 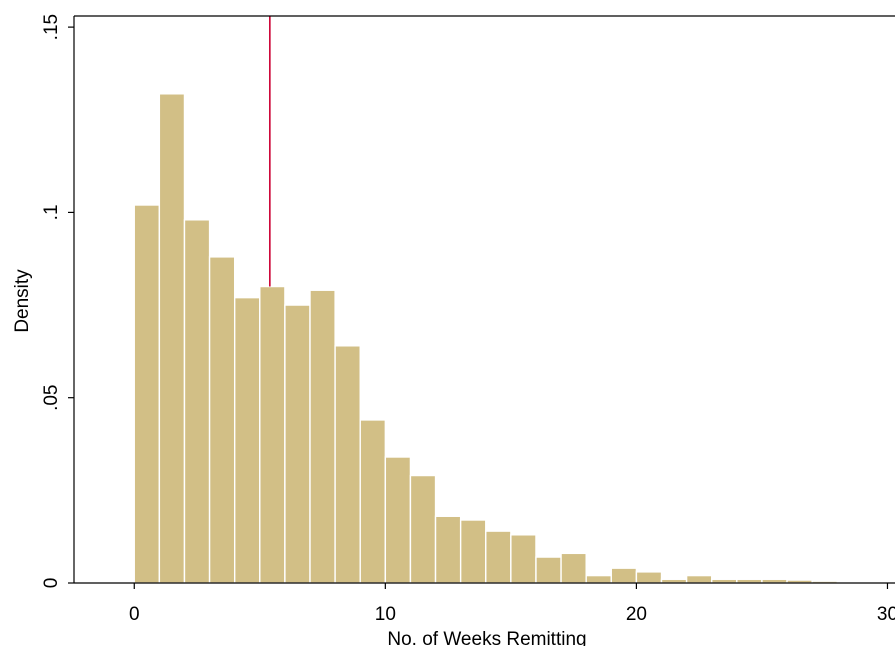 What do you see at coordinates (51, 212) in the screenshot?
I see `y-tick-label: .1` at bounding box center [51, 212].